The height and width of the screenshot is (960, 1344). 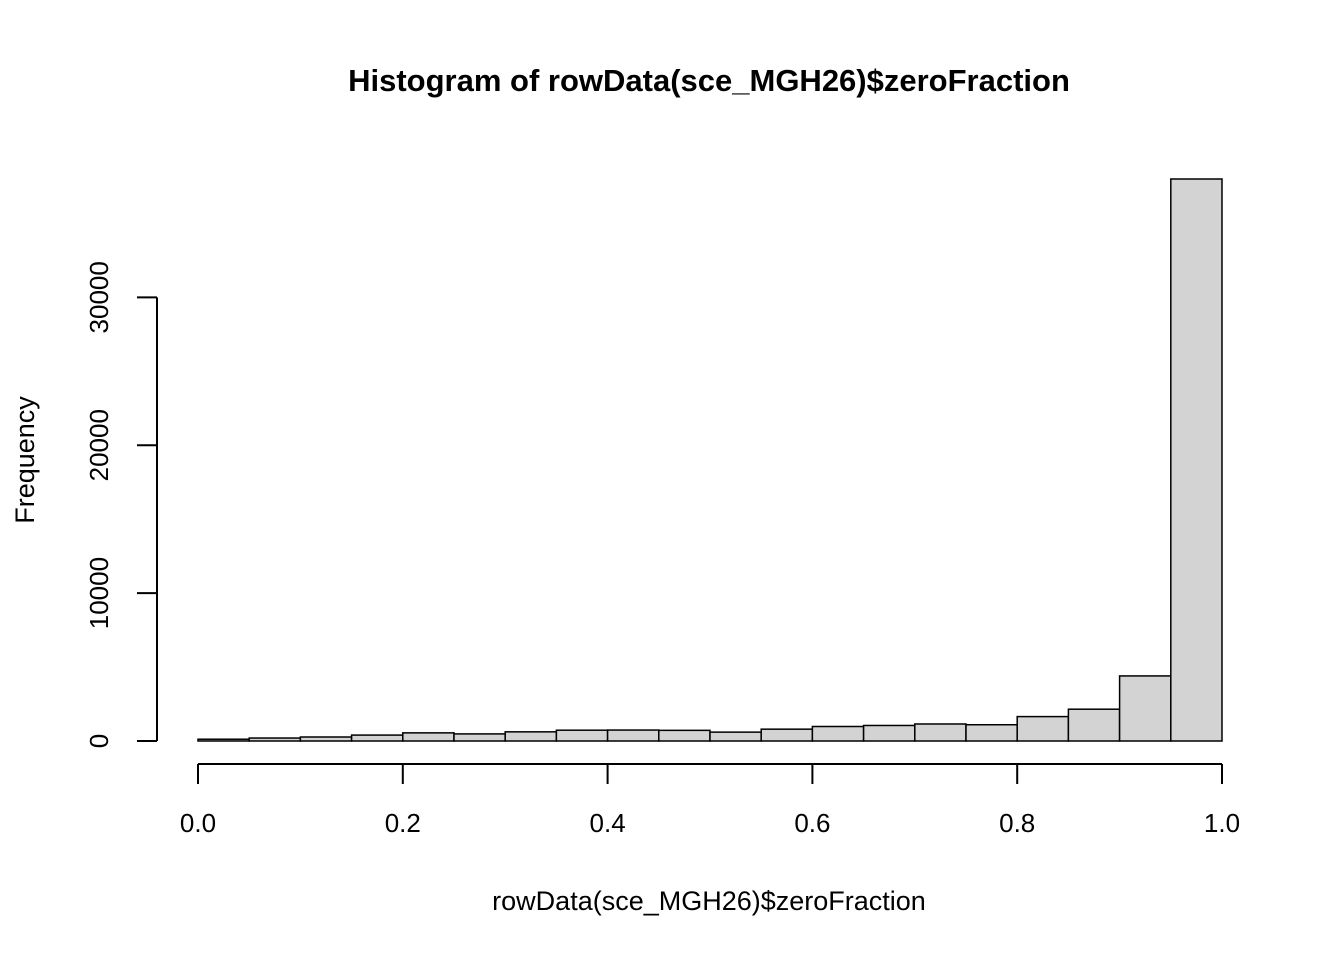 What do you see at coordinates (1017, 823) in the screenshot?
I see `x-tick-label: 0.8` at bounding box center [1017, 823].